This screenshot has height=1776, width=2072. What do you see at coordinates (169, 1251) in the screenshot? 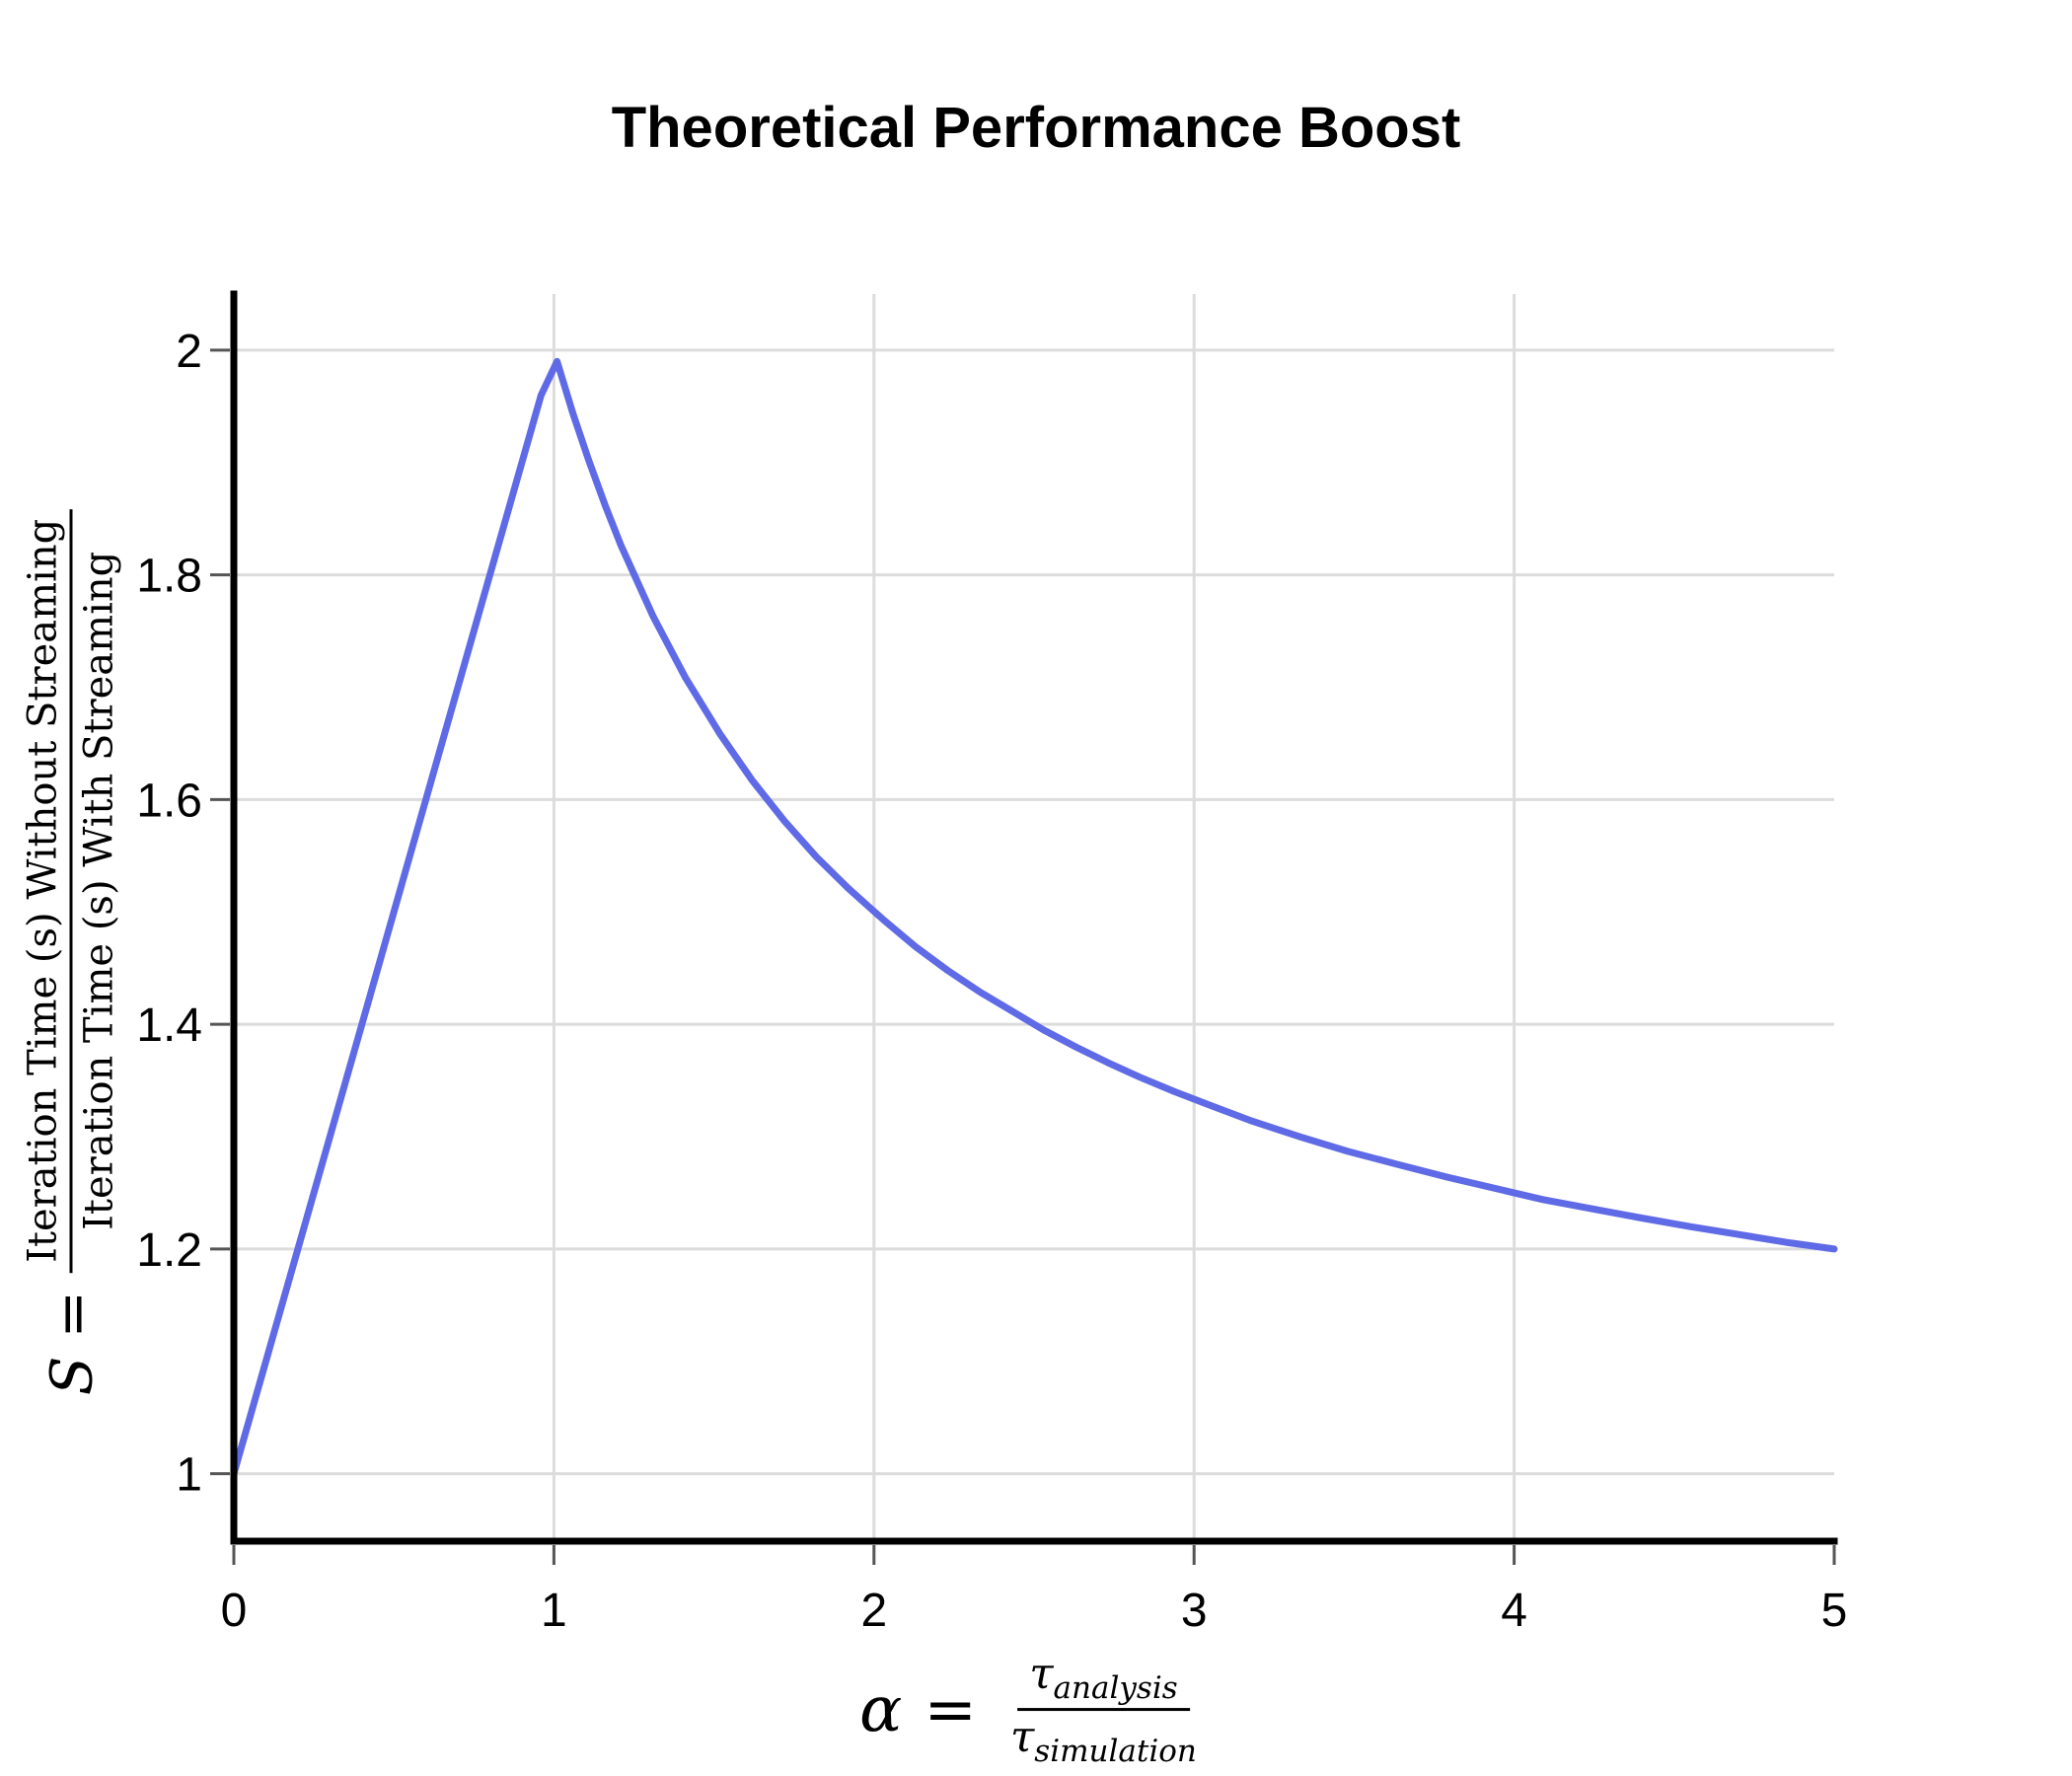
I see `y-tick-label: 1.2` at bounding box center [169, 1251].